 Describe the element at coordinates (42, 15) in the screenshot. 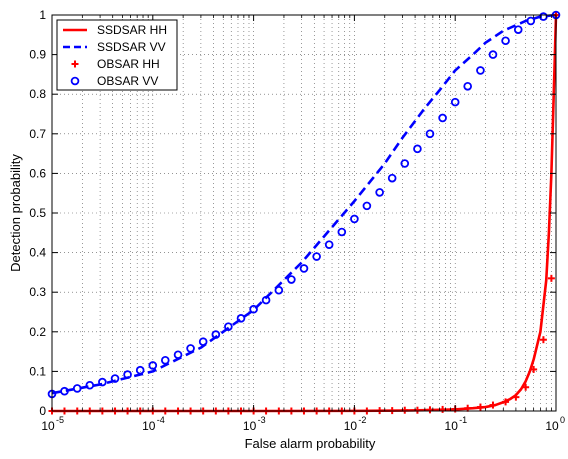

I see `y-tick-label: 1` at that location.